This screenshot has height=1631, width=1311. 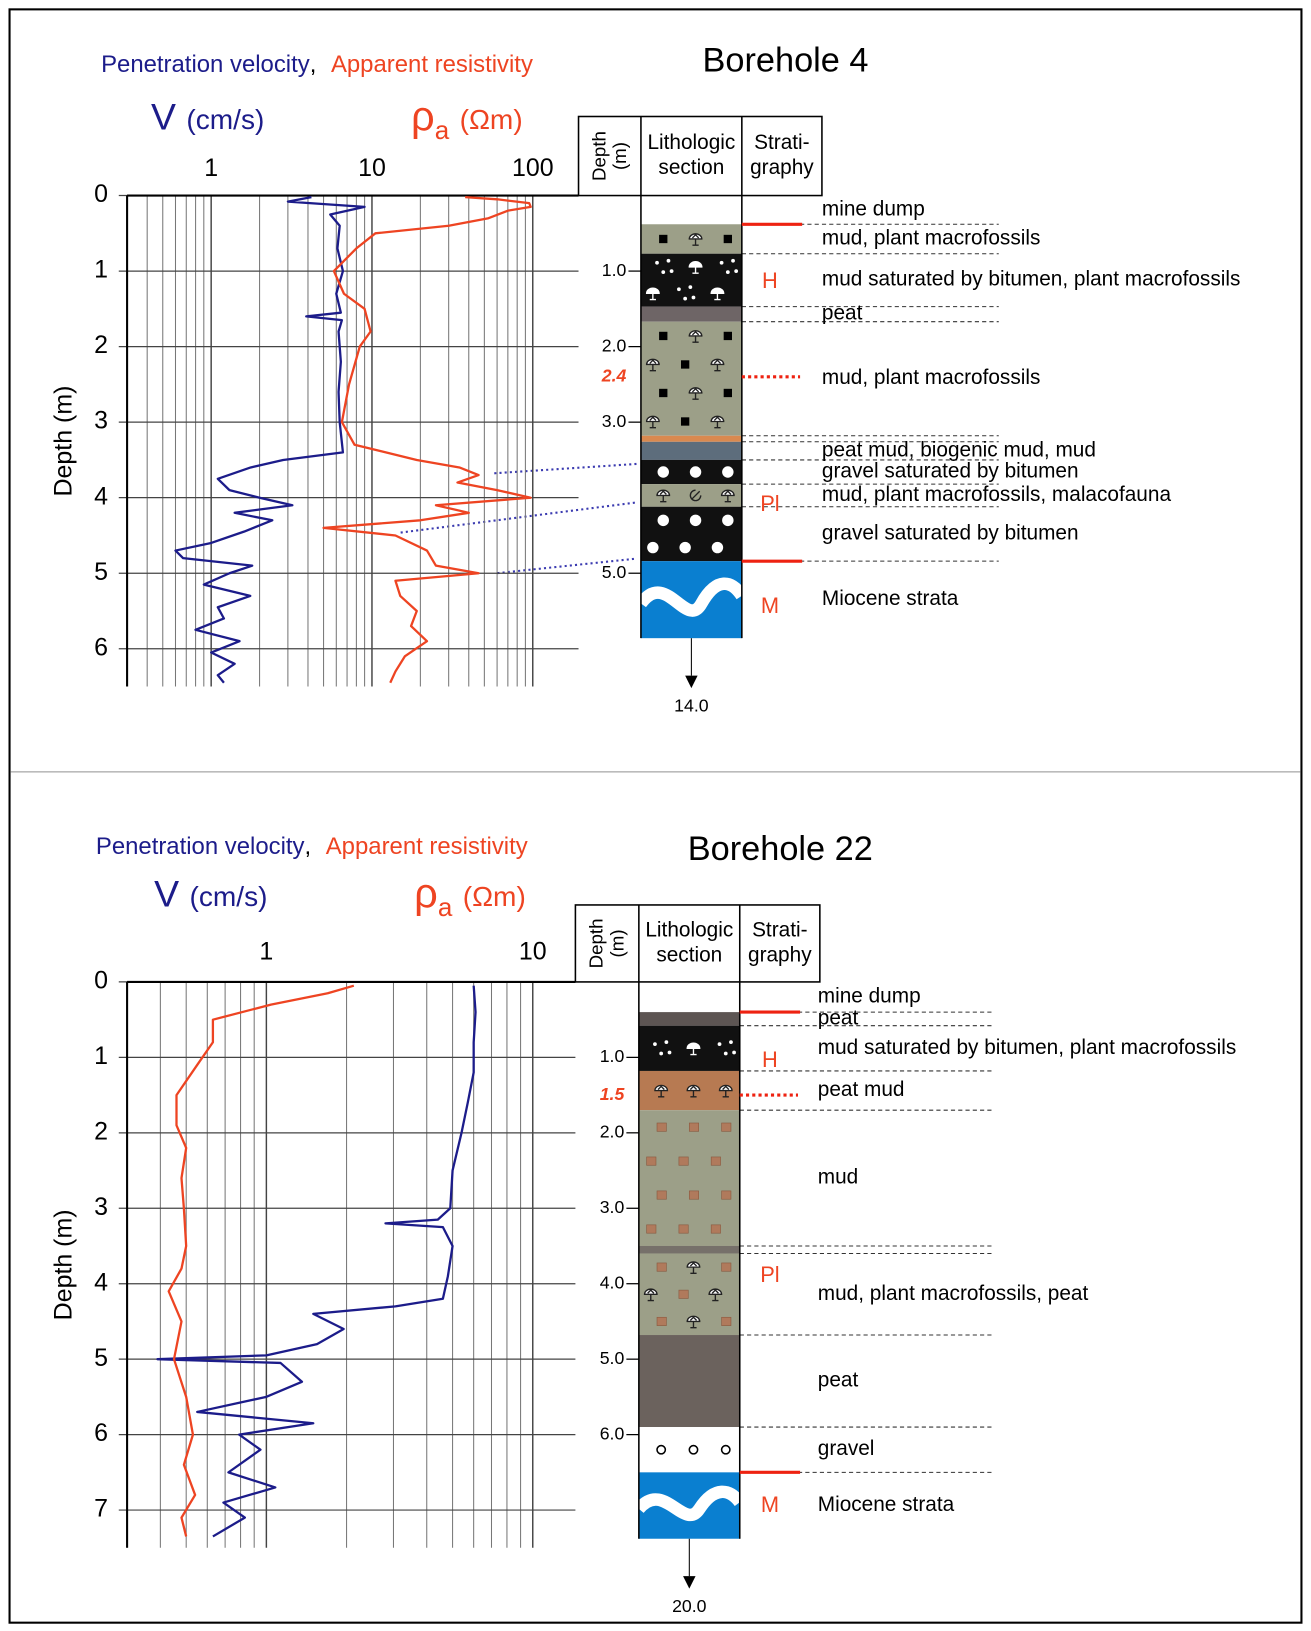 I want to click on layer-label: mud, plant macrofossils, so click(x=931, y=237).